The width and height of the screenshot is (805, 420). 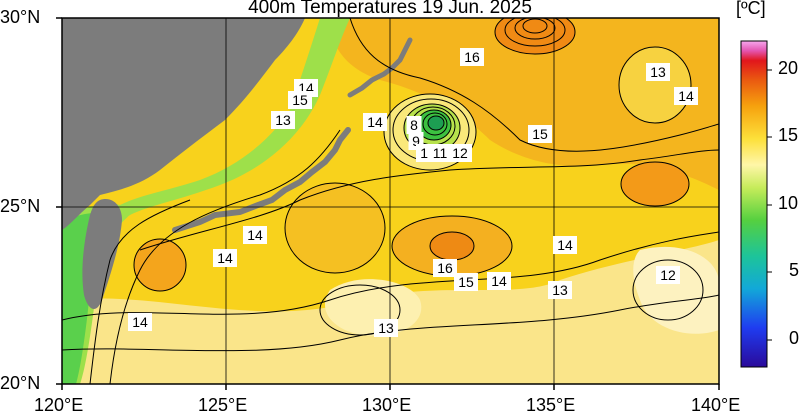 I want to click on y-axis-tick-label: 20°N, so click(x=20, y=383).